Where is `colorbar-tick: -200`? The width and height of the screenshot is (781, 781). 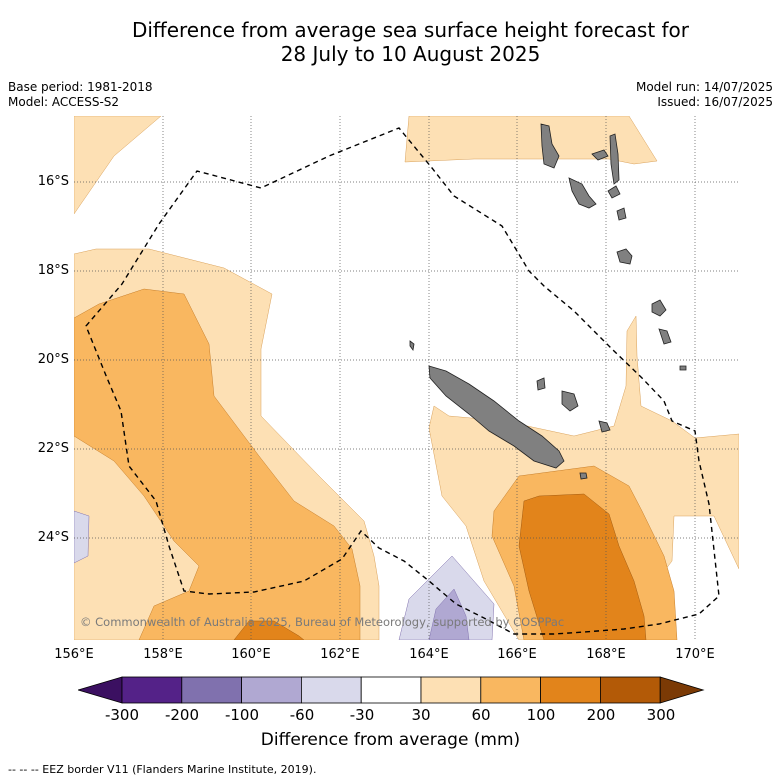 colorbar-tick: -200 is located at coordinates (182, 715).